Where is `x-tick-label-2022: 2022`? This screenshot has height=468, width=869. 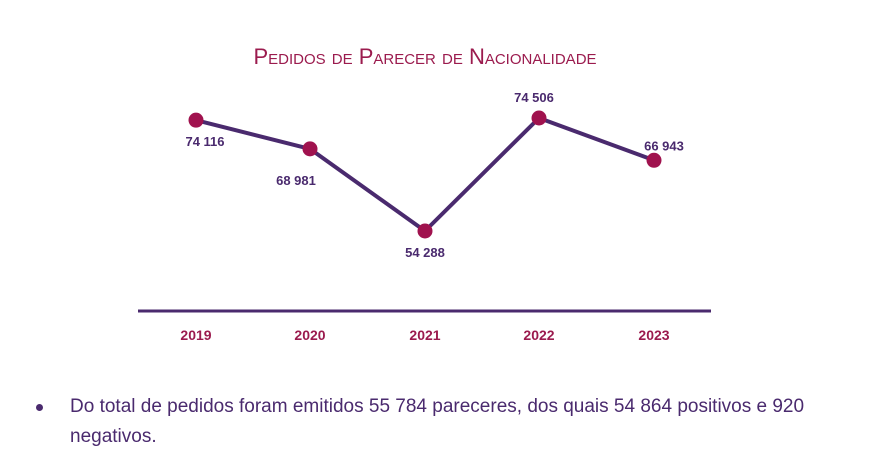 x-tick-label-2022: 2022 is located at coordinates (538, 335).